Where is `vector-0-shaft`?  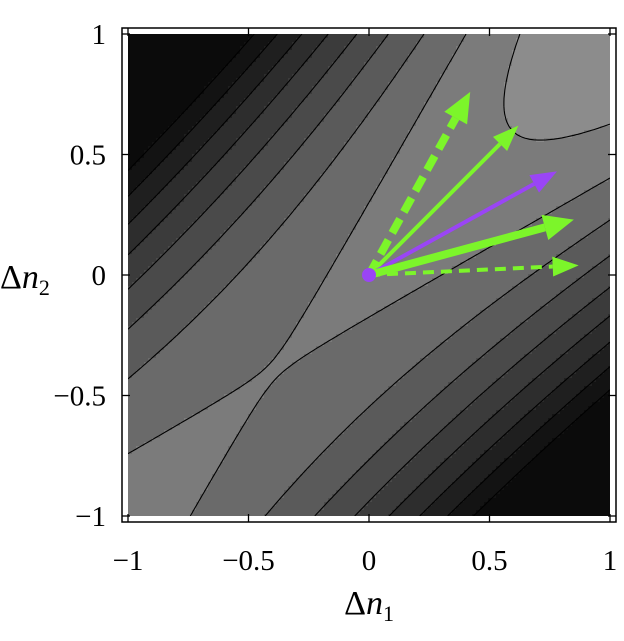 vector-0-shaft is located at coordinates (412, 196).